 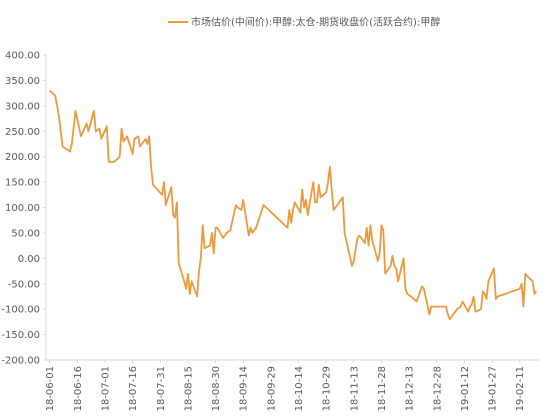 I want to click on y-tick-label: 0.00, so click(x=29, y=259).